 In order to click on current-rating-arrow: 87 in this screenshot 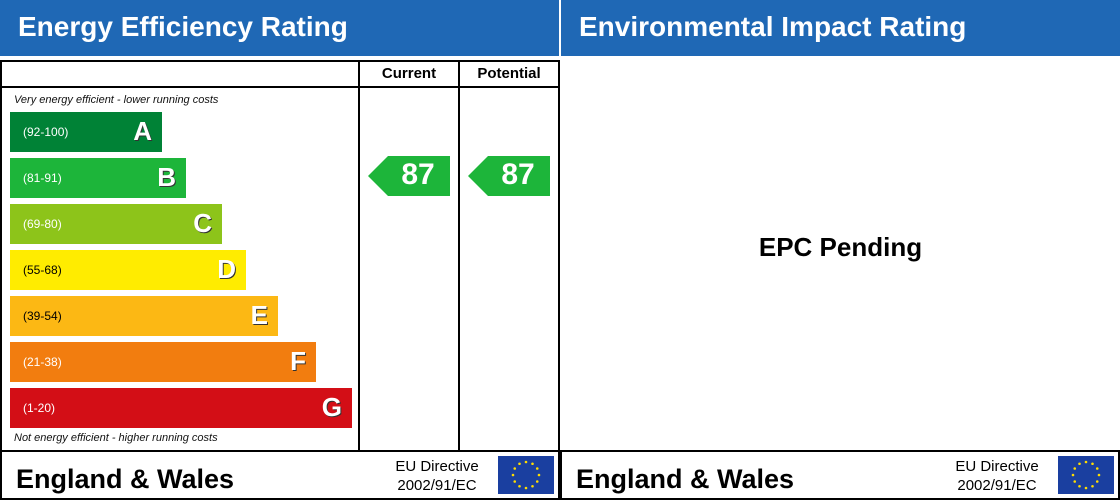, I will do `click(409, 176)`.